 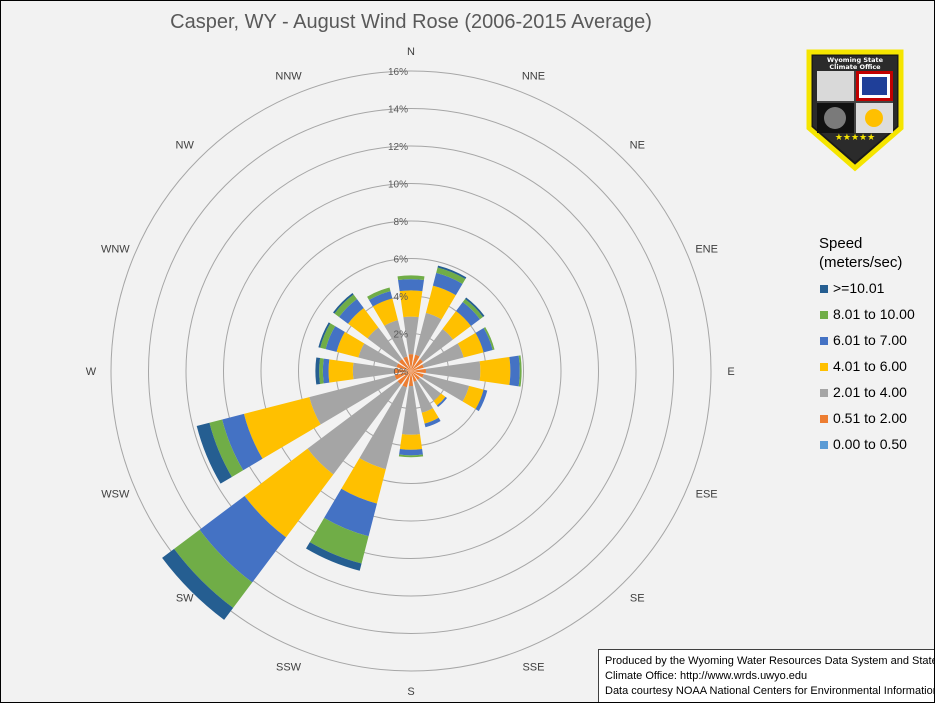 What do you see at coordinates (841, 243) in the screenshot?
I see `legend-title-line1: Speed` at bounding box center [841, 243].